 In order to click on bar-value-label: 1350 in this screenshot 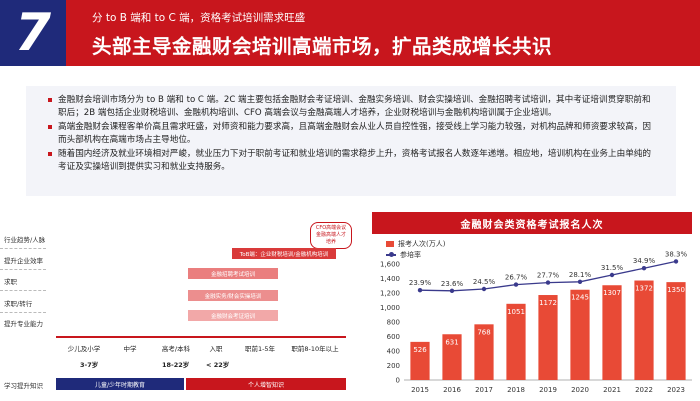, I will do `click(676, 290)`.